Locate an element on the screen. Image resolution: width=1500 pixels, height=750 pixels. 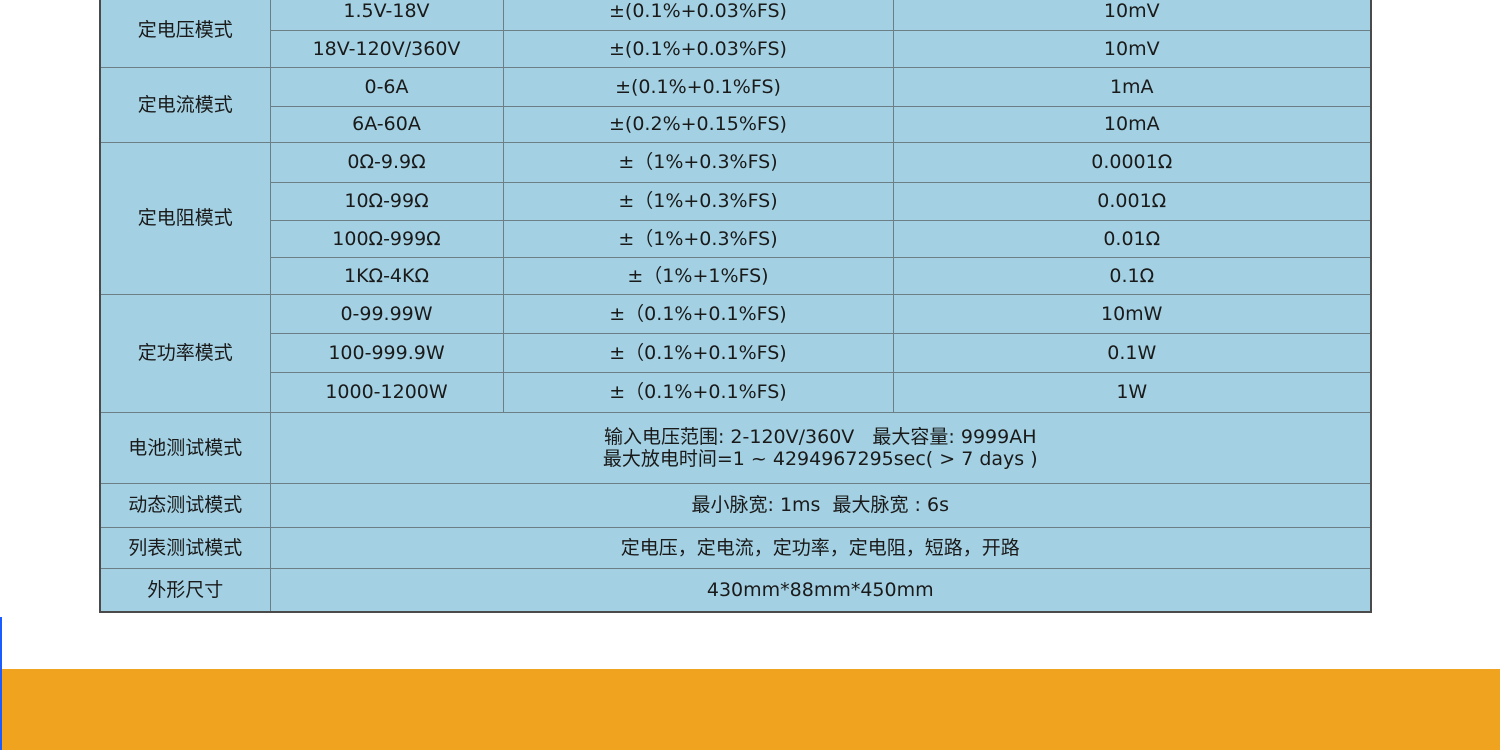
mode-cell: 列表测试模式 is located at coordinates (185, 547).